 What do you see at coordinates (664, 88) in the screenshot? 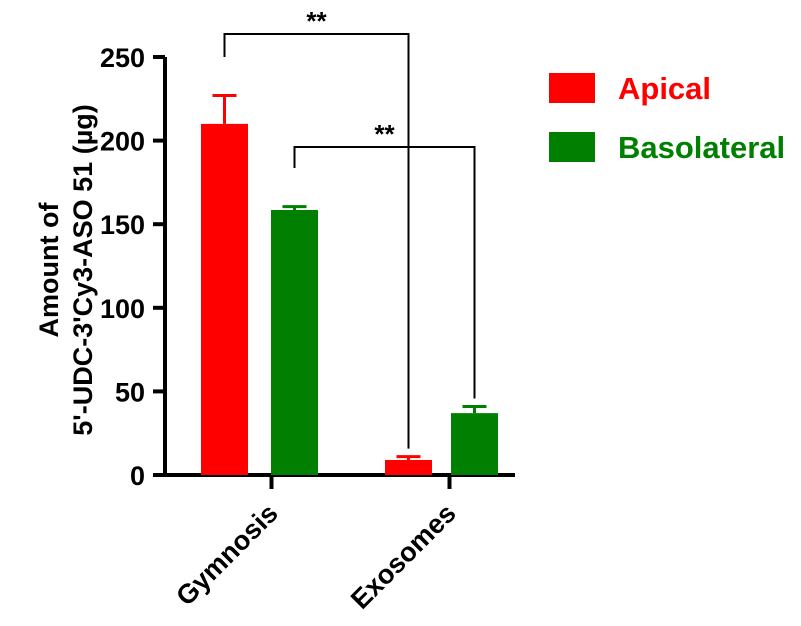
I see `legend-label: Apical` at bounding box center [664, 88].